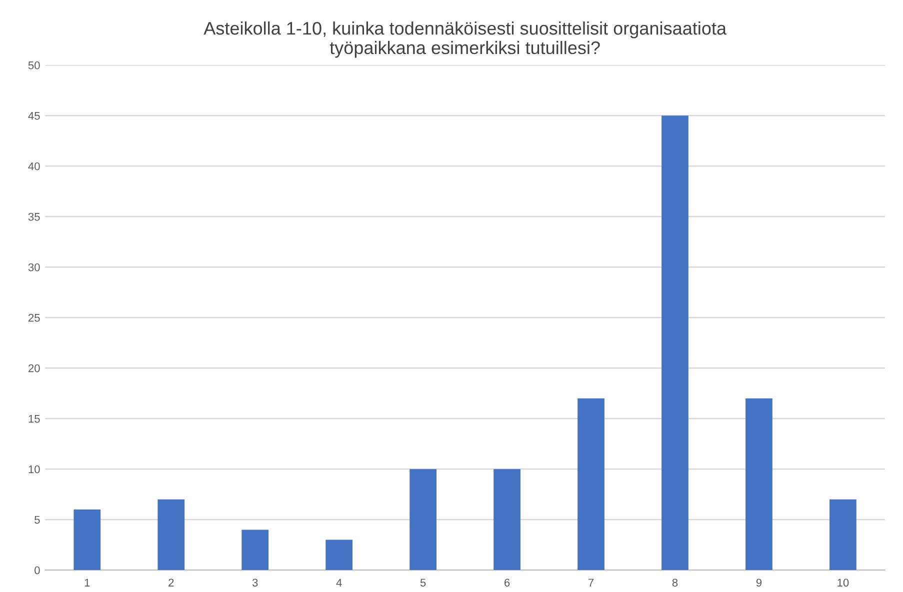 This screenshot has width=903, height=592. What do you see at coordinates (507, 582) in the screenshot?
I see `x-tick-label: 6` at bounding box center [507, 582].